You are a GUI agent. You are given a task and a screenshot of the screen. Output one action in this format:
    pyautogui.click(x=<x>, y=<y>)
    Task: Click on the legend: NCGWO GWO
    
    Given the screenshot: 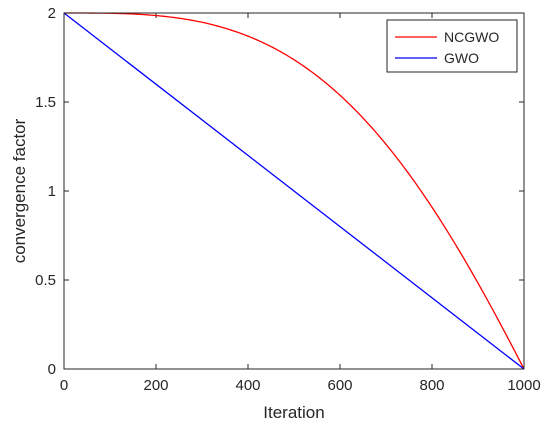 What is the action you would take?
    pyautogui.click(x=452, y=46)
    